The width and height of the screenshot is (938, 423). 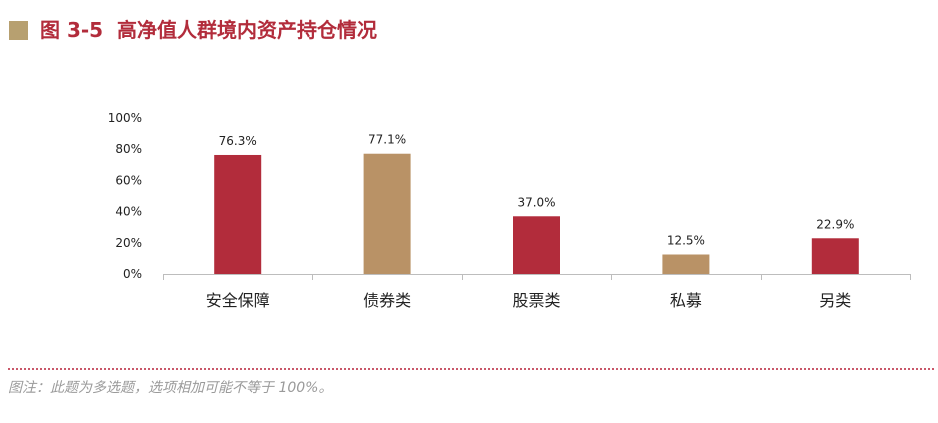 What do you see at coordinates (387, 140) in the screenshot?
I see `value-label: 77.1%` at bounding box center [387, 140].